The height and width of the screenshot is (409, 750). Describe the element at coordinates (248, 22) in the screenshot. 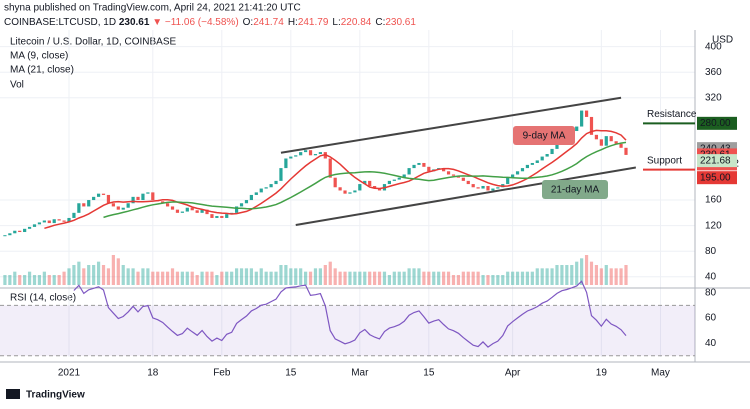

I see `ohlc-label: O:` at that location.